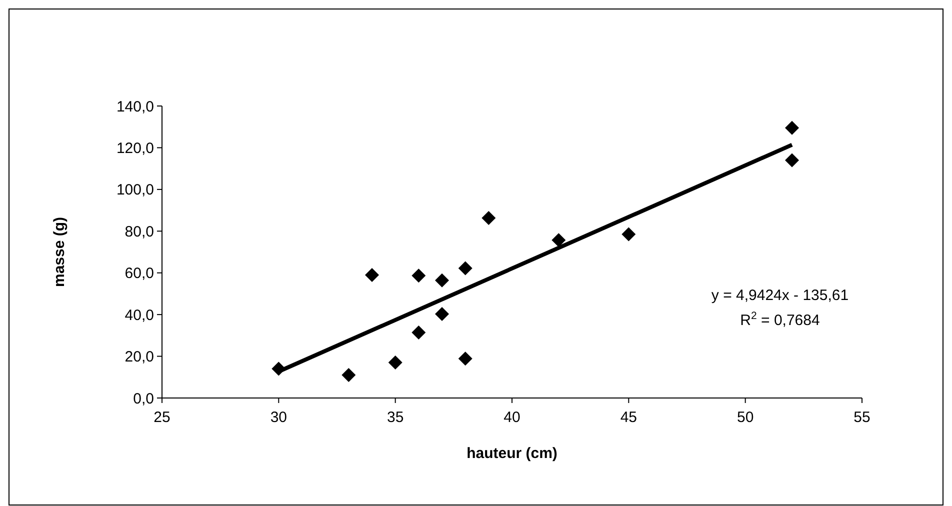 Image resolution: width=952 pixels, height=506 pixels. I want to click on y-tick-label: 20,0, so click(139, 357).